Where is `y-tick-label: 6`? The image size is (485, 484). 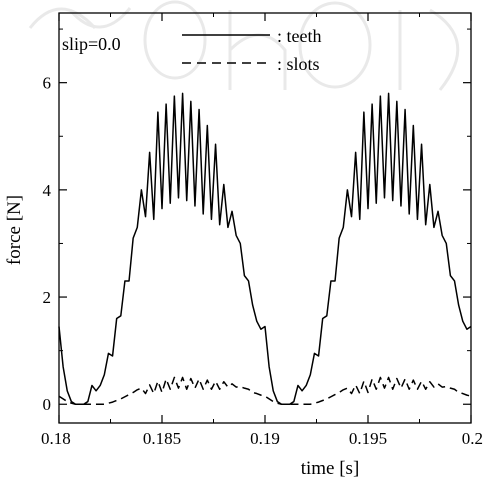 y-tick-label: 6 is located at coordinates (47, 83).